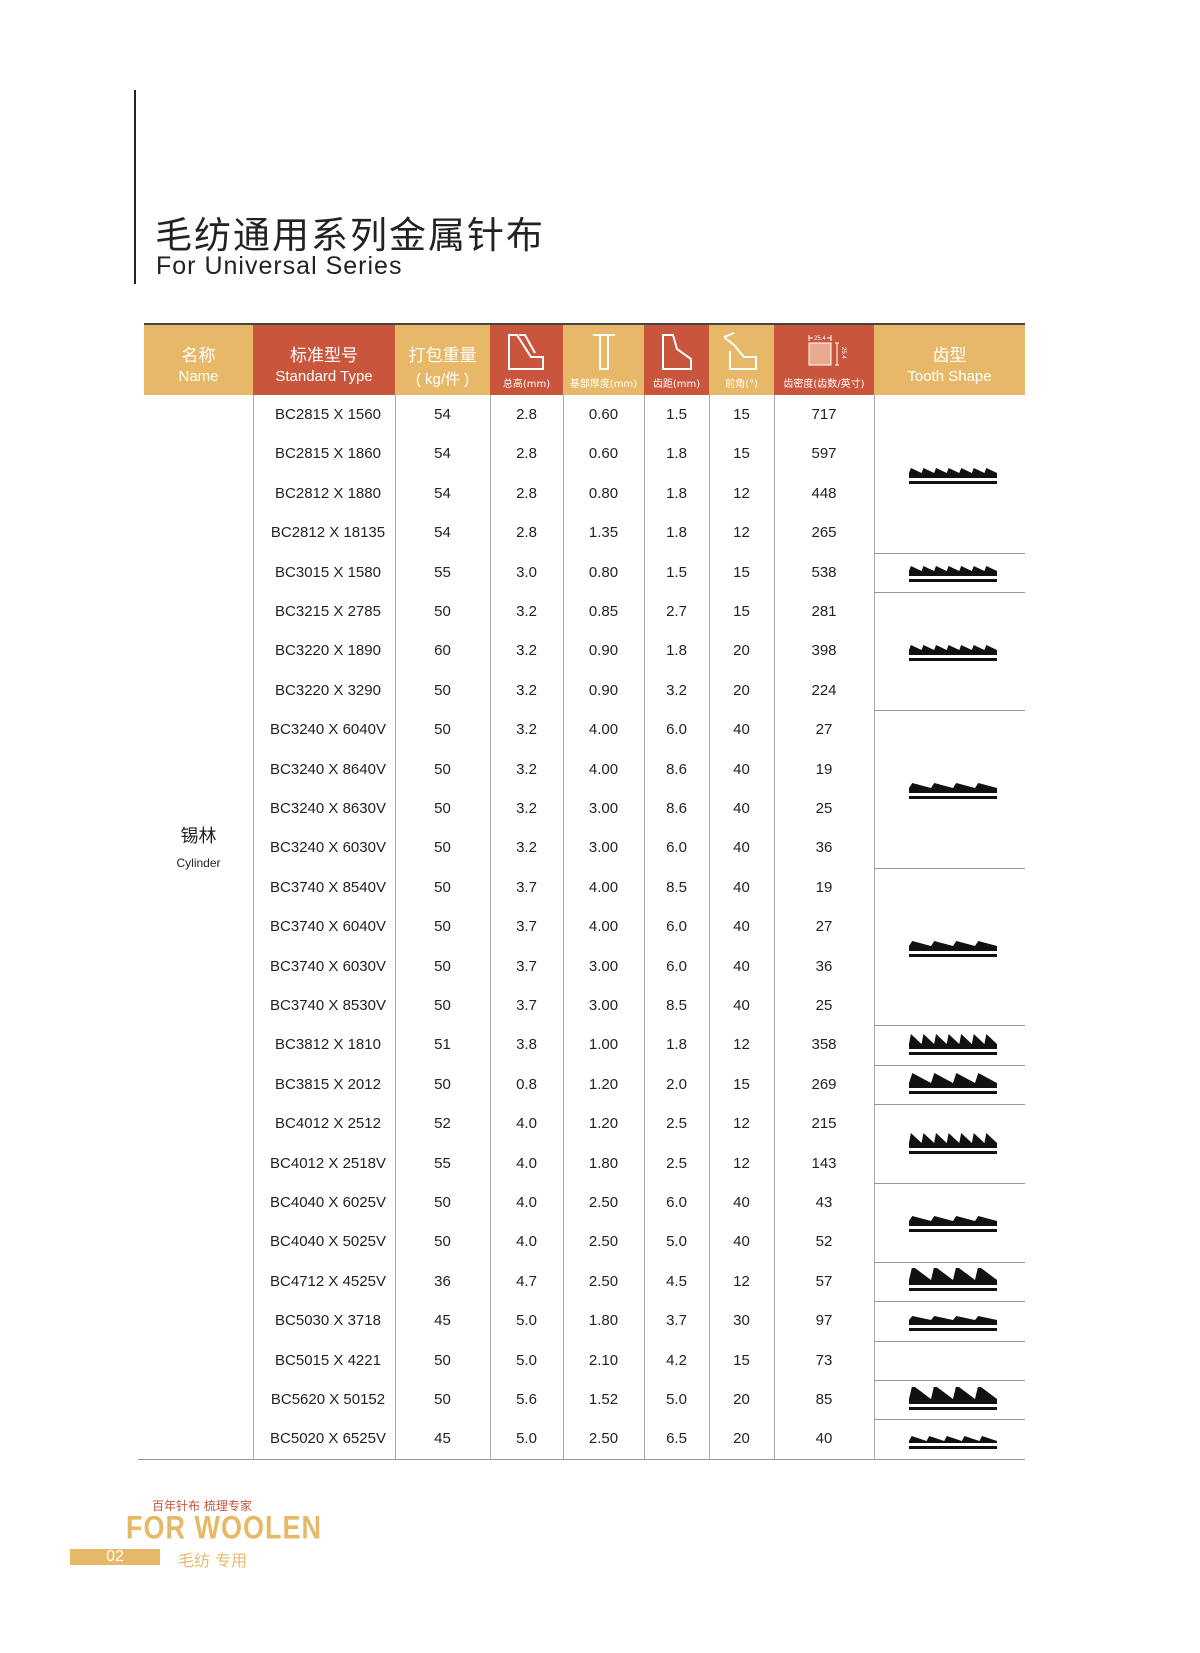 This screenshot has width=1200, height=1653. What do you see at coordinates (581, 1459) in the screenshot?
I see `table-bottom-rule` at bounding box center [581, 1459].